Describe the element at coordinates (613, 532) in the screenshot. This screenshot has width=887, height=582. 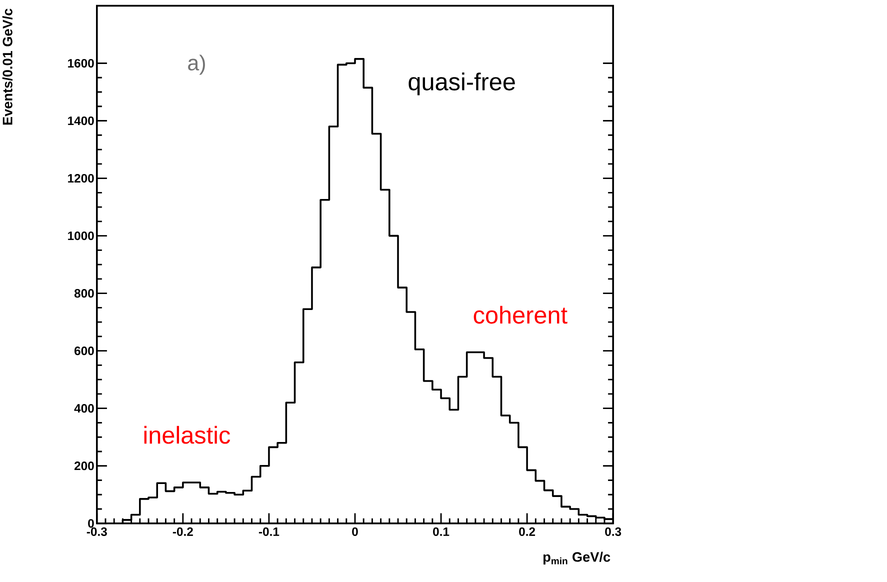
I see `x-tick-label: 0.3` at that location.